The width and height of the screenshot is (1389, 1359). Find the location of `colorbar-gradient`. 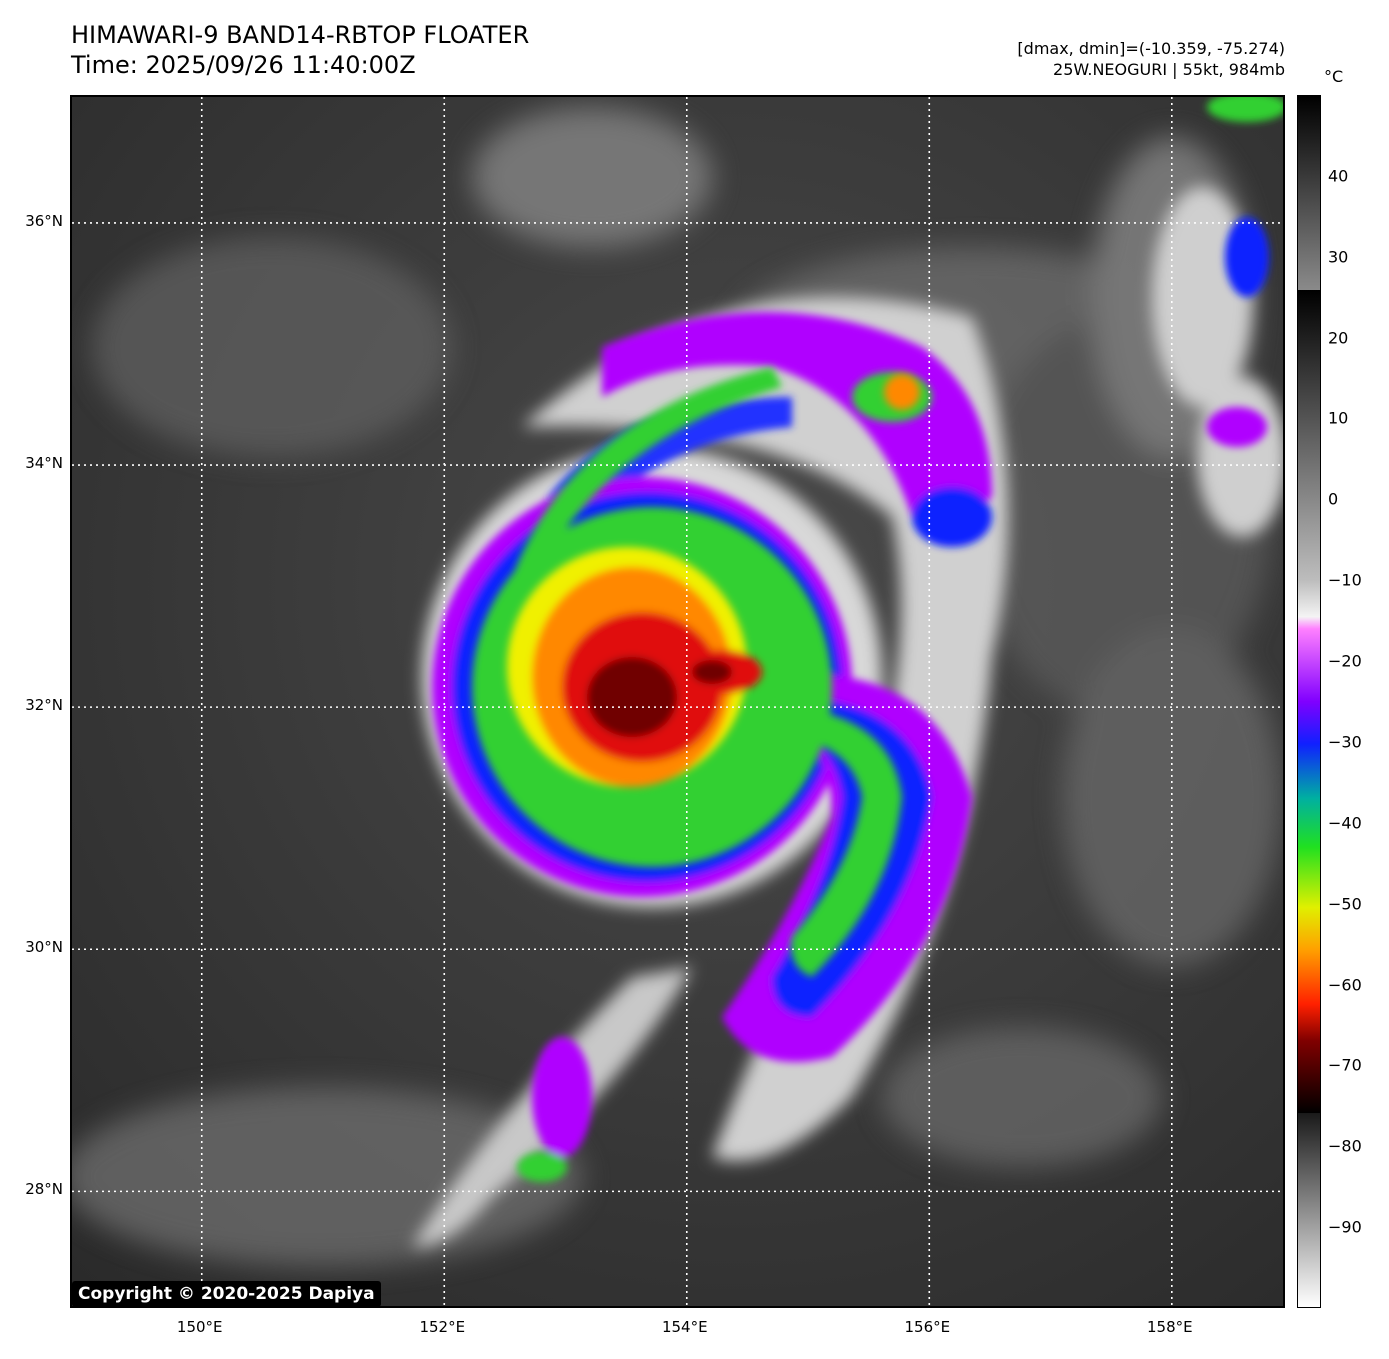

colorbar-gradient is located at coordinates (1309, 701).